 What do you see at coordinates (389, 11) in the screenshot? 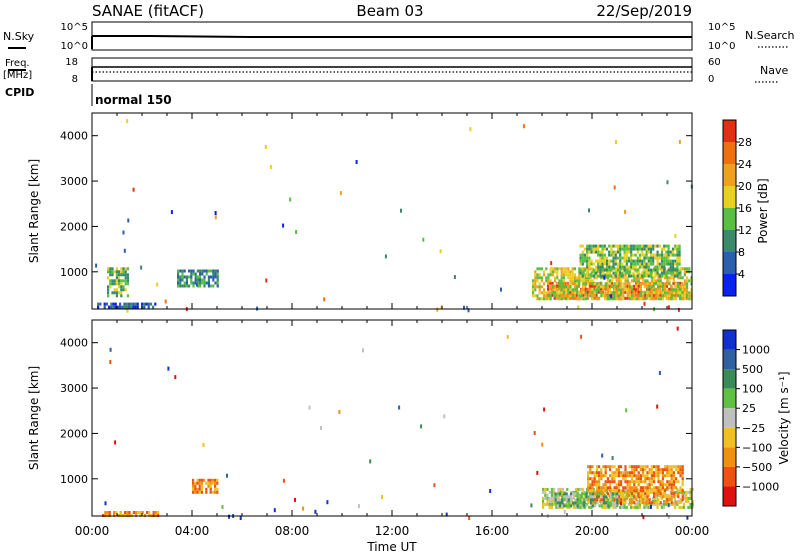
I see `beam-label: Beam 03` at bounding box center [389, 11].